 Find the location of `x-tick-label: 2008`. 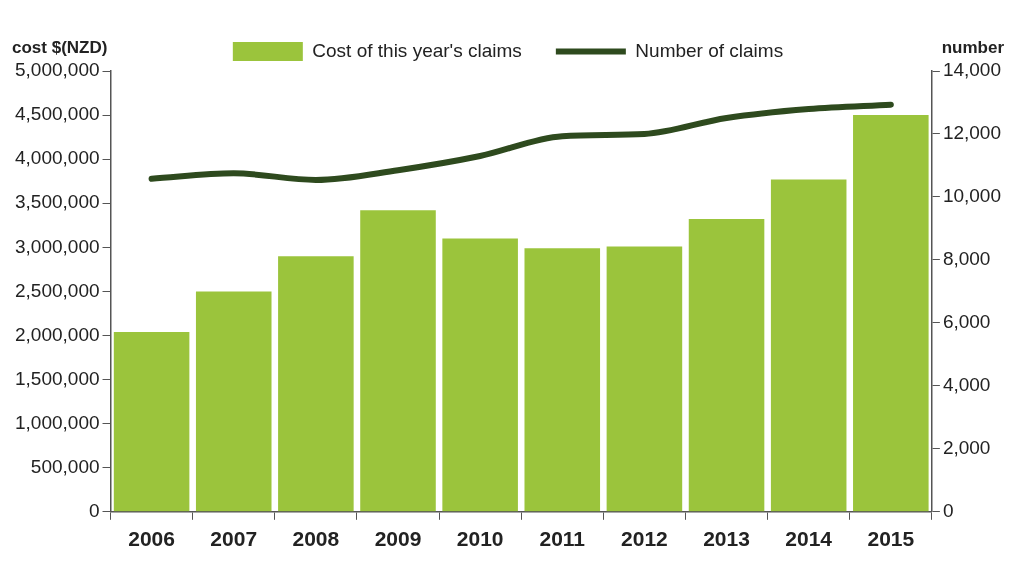

x-tick-label: 2008 is located at coordinates (316, 539).